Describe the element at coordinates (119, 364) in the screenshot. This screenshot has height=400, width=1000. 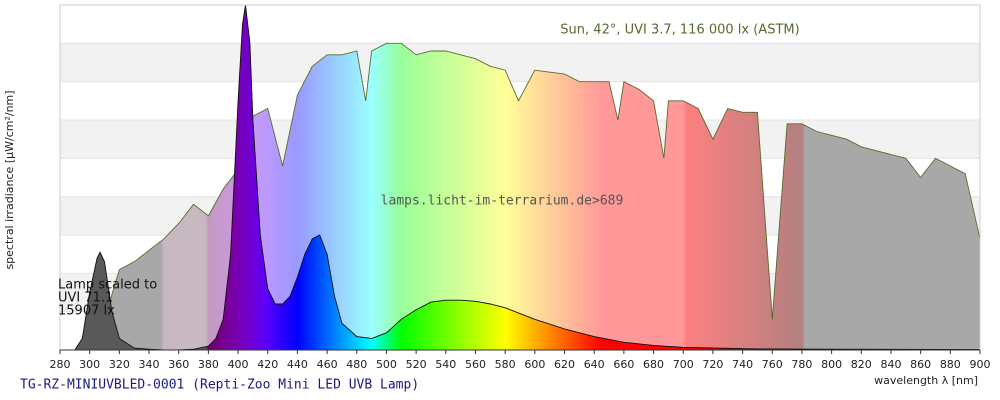
I see `x-tick-label: 320` at that location.